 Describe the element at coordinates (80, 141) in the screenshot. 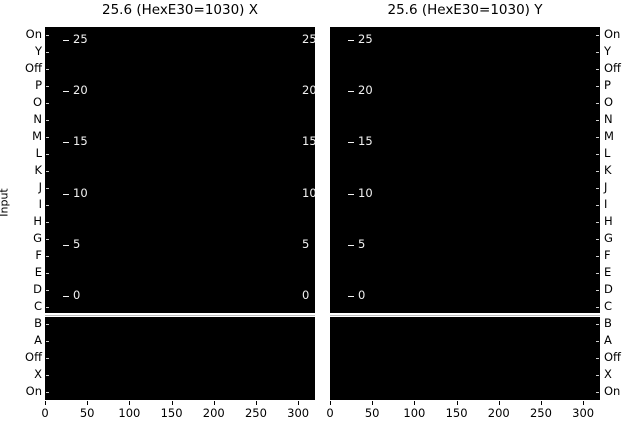

I see `value-tick-label: 15` at that location.